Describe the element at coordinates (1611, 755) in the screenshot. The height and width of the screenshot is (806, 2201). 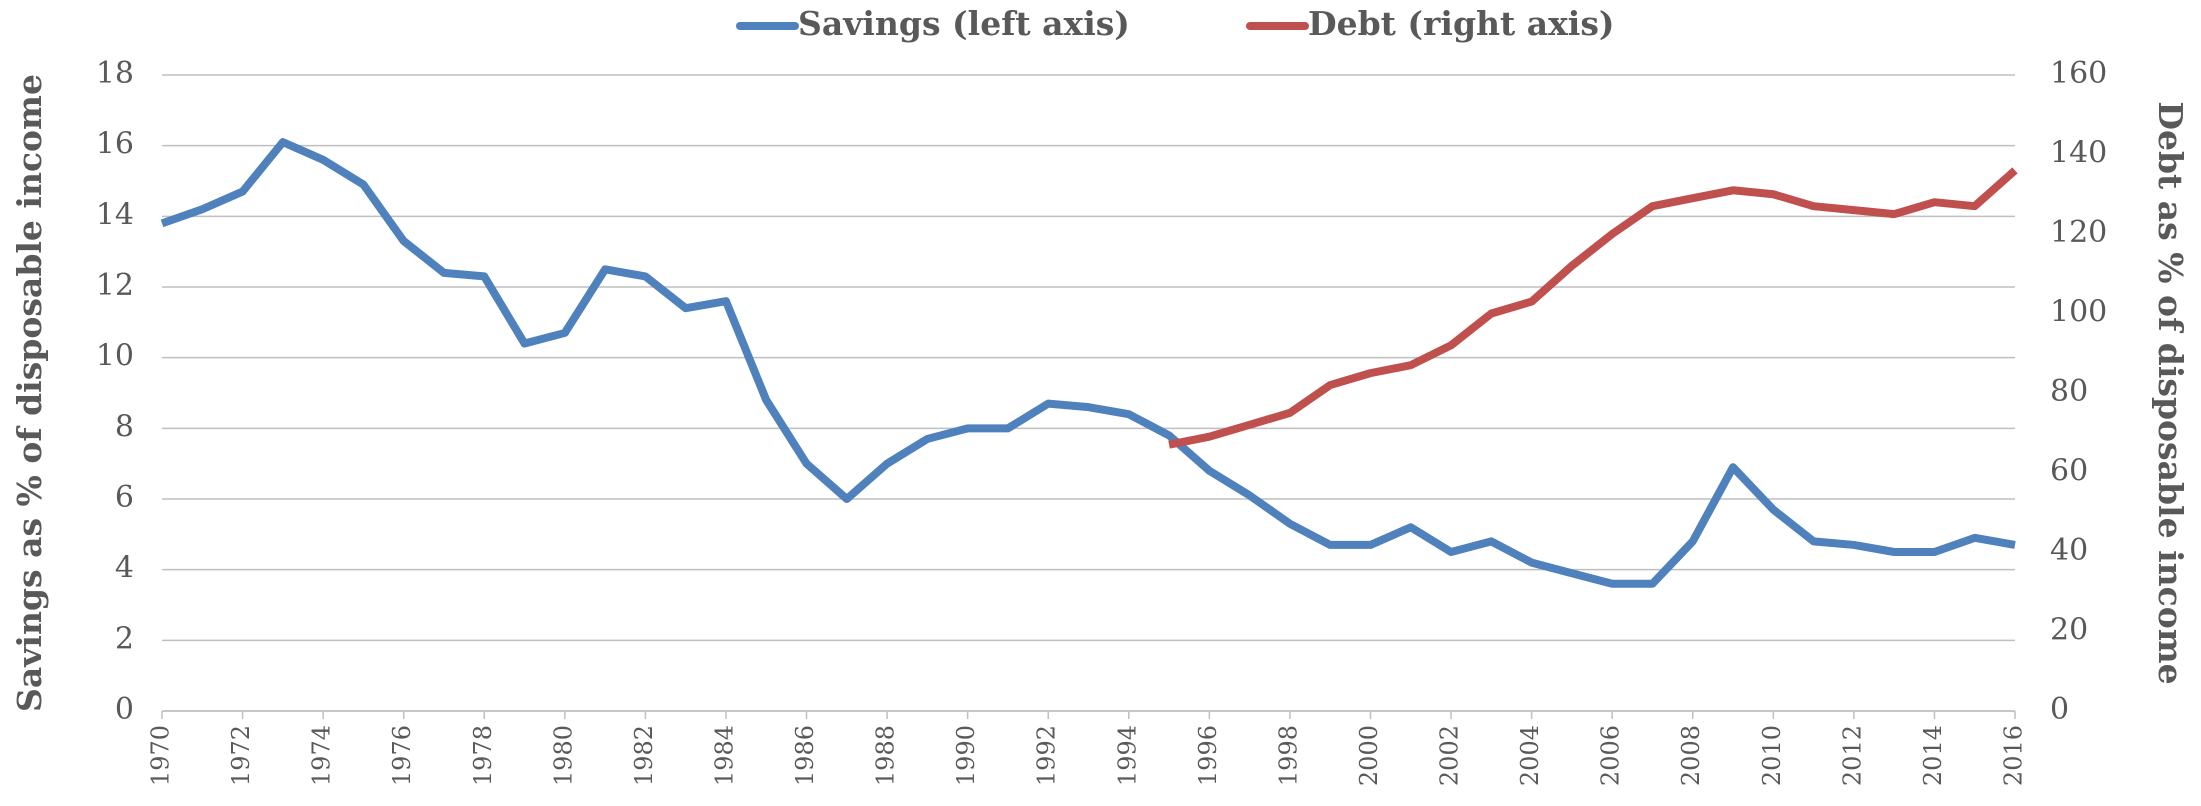
I see `x-tick-label: 2006` at that location.